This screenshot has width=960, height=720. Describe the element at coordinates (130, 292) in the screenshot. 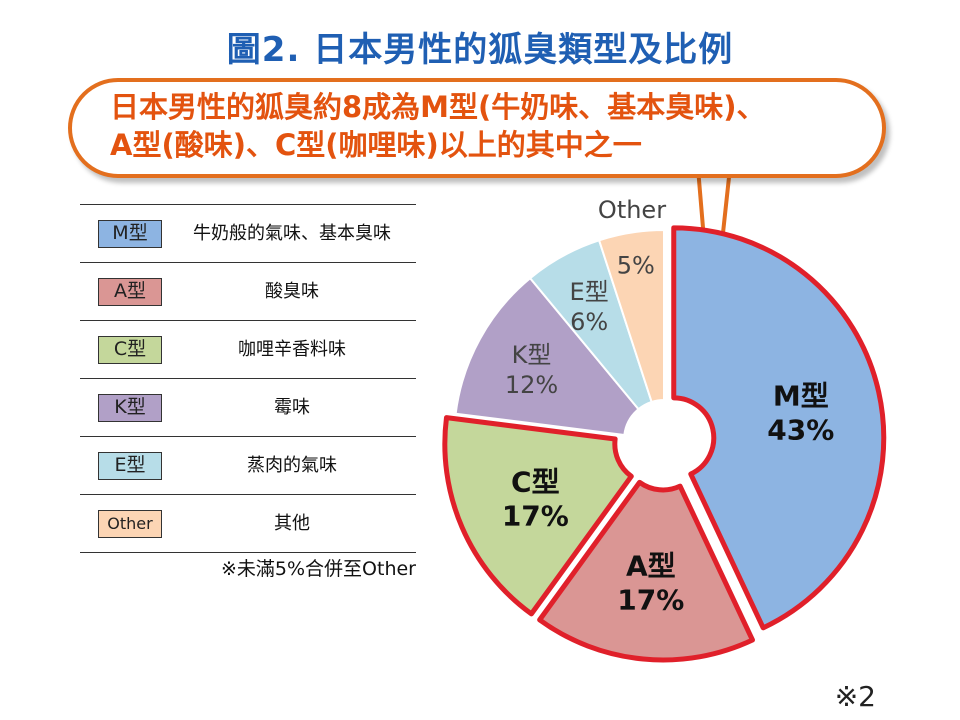

I see `legend-chip-a: A型` at that location.